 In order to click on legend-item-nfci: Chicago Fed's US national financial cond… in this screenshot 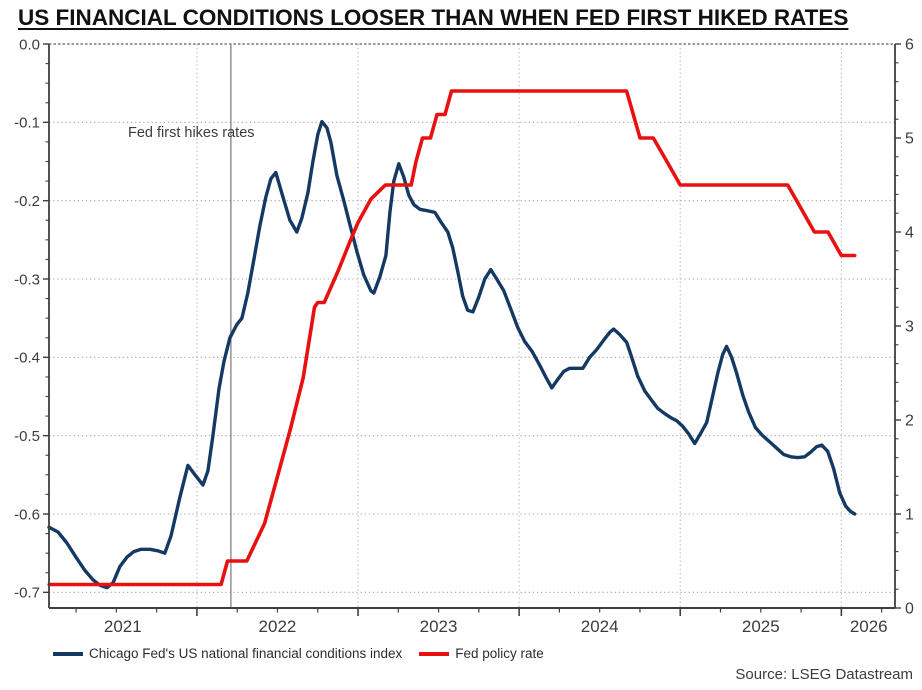, I will do `click(227, 653)`.